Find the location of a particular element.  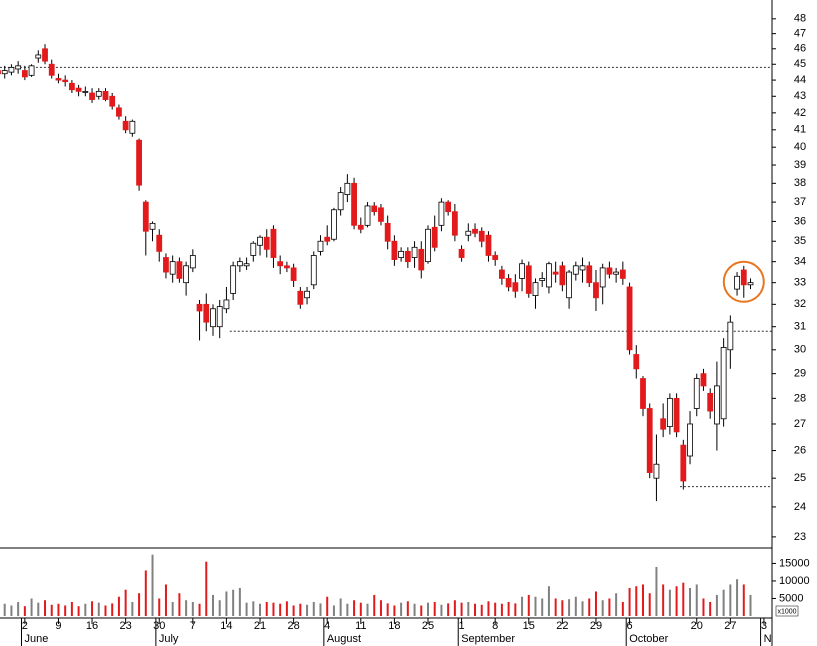

x-tick-label: 20 is located at coordinates (697, 626).